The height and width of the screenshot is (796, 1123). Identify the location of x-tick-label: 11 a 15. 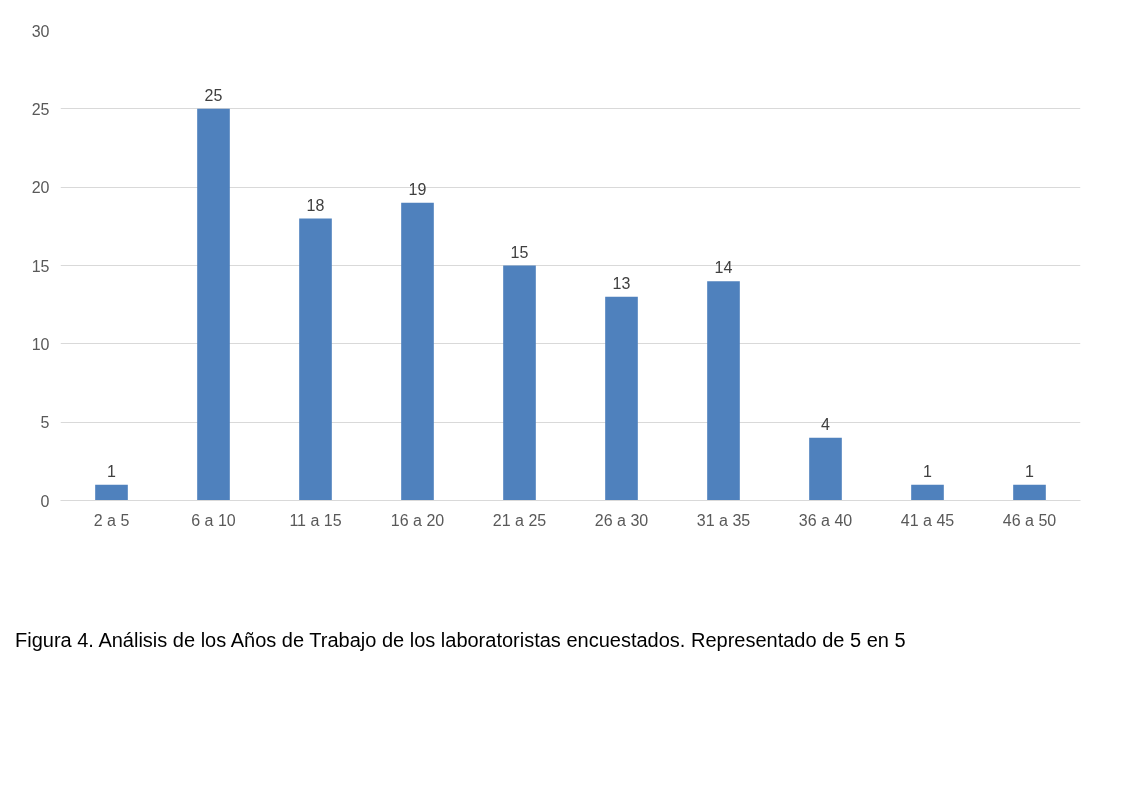
(315, 520).